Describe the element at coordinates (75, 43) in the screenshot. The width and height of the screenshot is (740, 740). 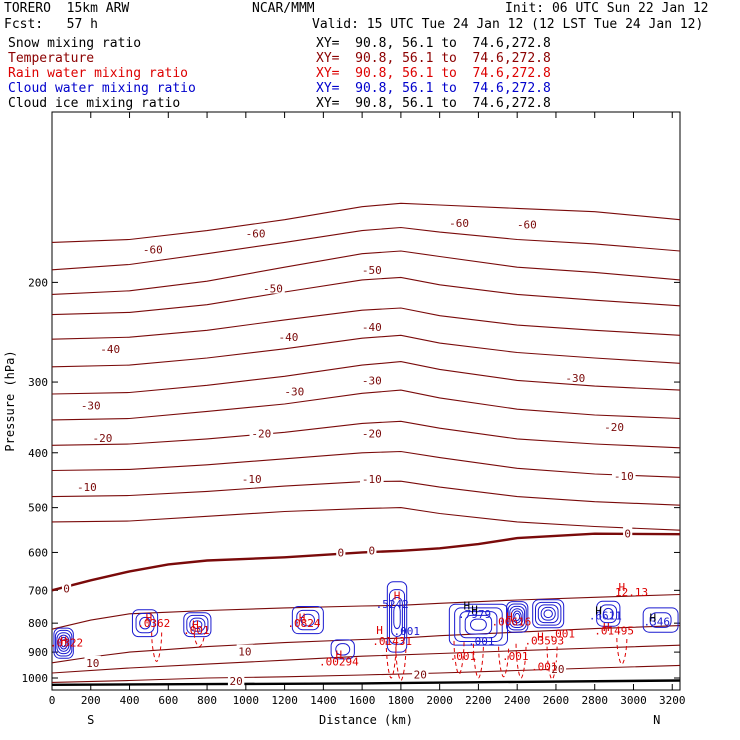
I see `field-name-snow: Snow mixing ratio` at that location.